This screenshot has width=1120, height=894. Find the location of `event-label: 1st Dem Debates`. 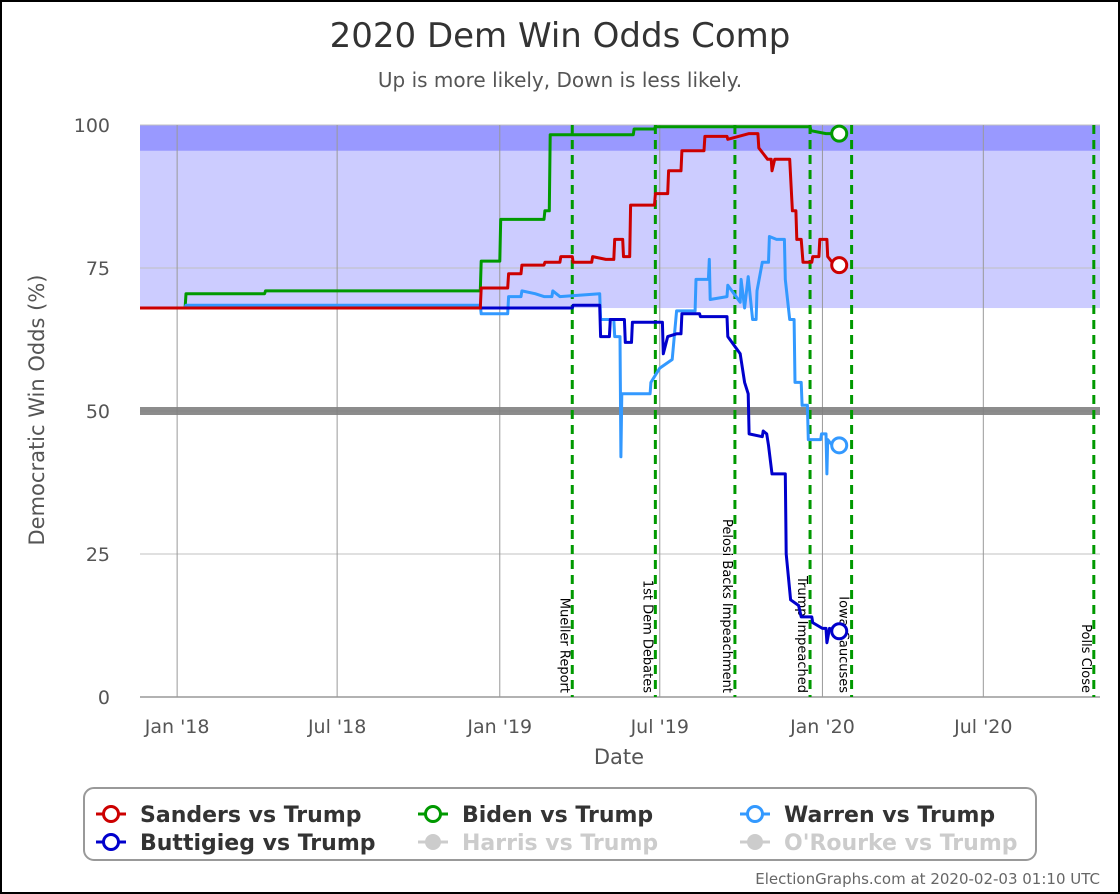

event-label: 1st Dem Debates is located at coordinates (646, 636).